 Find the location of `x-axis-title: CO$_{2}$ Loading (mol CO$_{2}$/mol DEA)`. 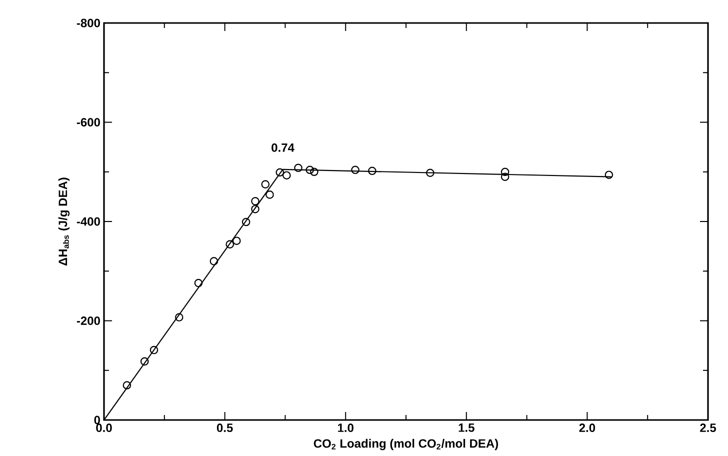

x-axis-title: CO$_{2}$ Loading (mol CO$_{2}$/mol DEA) is located at coordinates (406, 444).